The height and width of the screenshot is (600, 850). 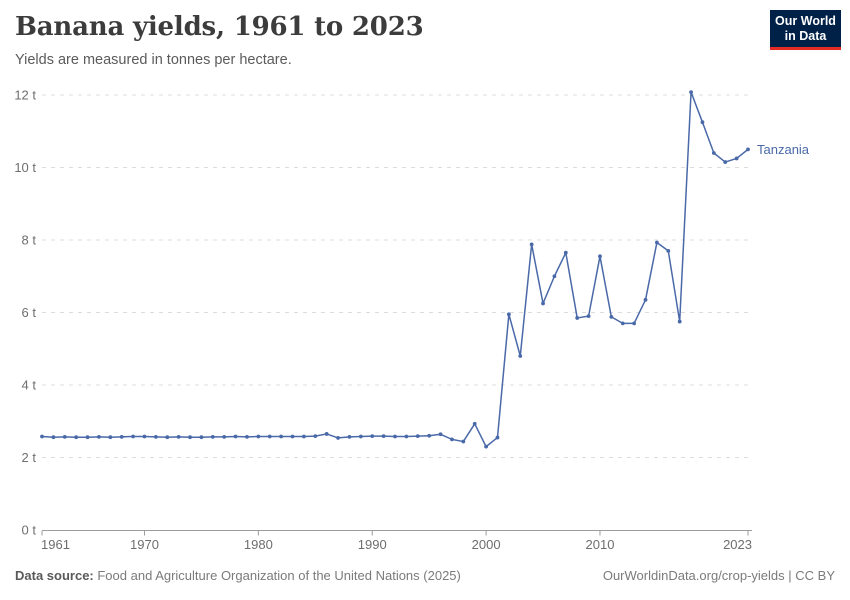 What do you see at coordinates (258, 544) in the screenshot?
I see `x-axis-tick-label: 1980` at bounding box center [258, 544].